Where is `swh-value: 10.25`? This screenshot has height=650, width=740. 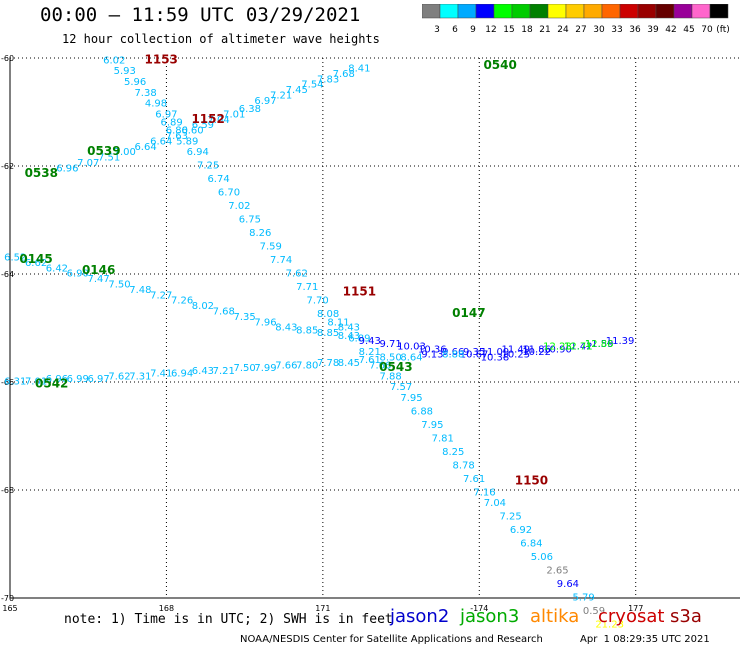
swh-value: 10.25 is located at coordinates (515, 355).